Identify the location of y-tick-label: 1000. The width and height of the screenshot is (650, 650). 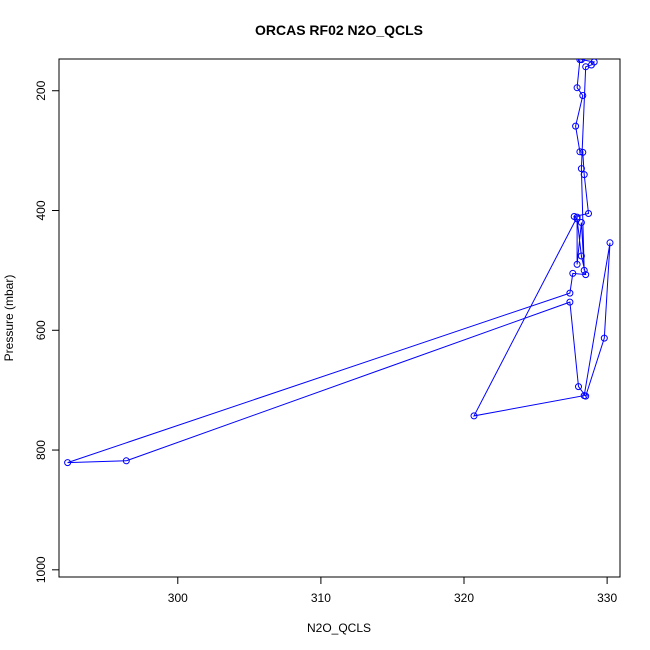
(41, 569).